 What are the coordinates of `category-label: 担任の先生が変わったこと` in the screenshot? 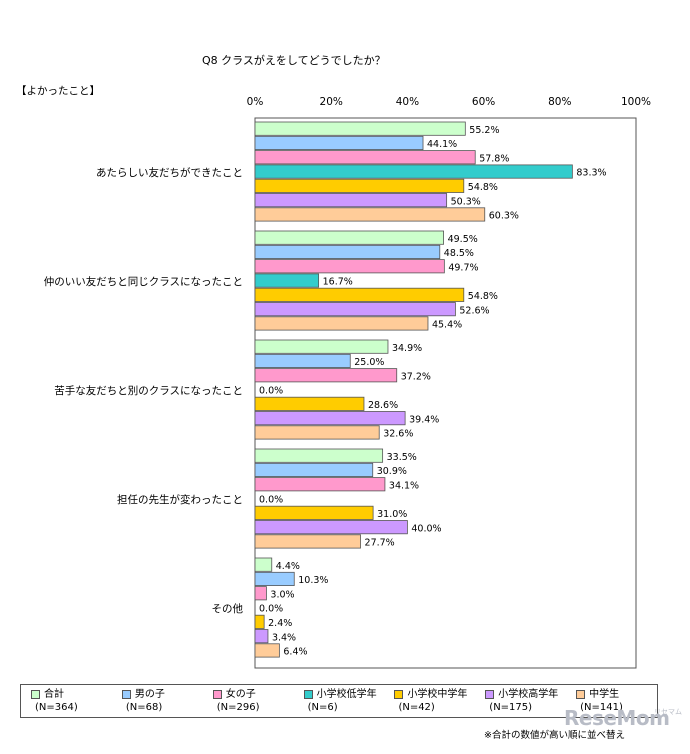 It's located at (180, 499).